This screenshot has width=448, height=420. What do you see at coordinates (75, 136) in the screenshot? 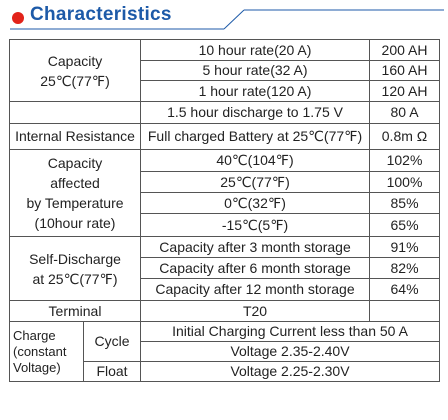
I see `internal-resistance-label: Internal Resistance` at bounding box center [75, 136].